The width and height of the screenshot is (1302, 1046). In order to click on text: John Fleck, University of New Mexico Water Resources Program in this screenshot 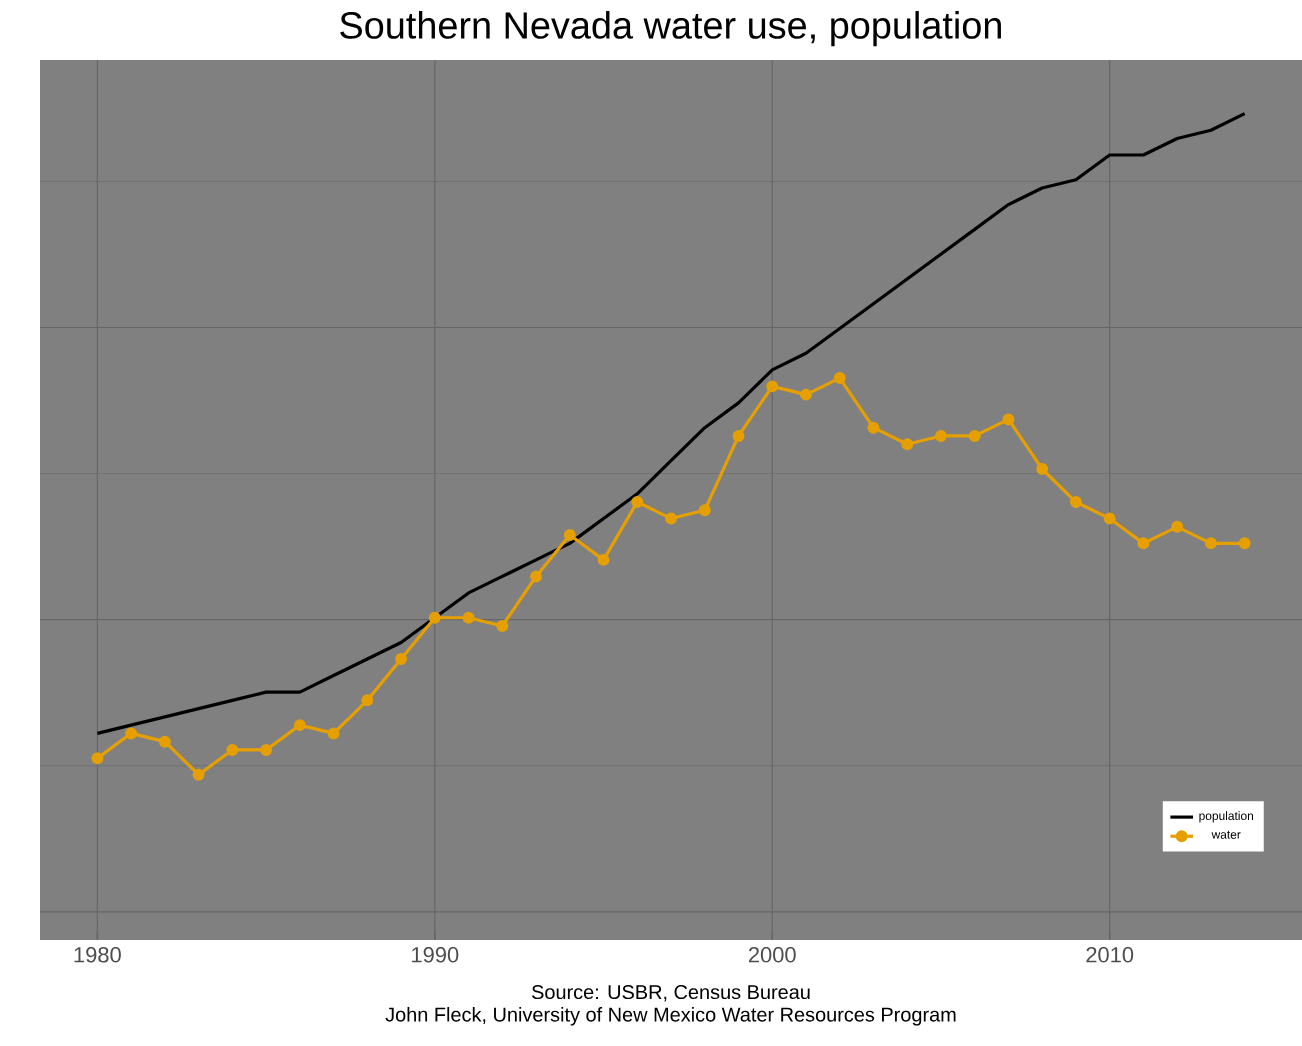, I will do `click(670, 1016)`.